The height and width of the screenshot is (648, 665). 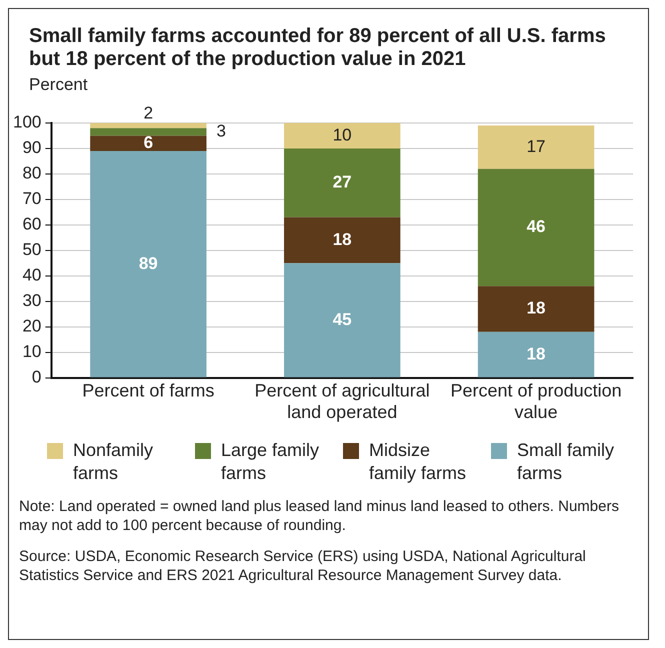 What do you see at coordinates (32, 224) in the screenshot?
I see `y-tick-label: 60` at bounding box center [32, 224].